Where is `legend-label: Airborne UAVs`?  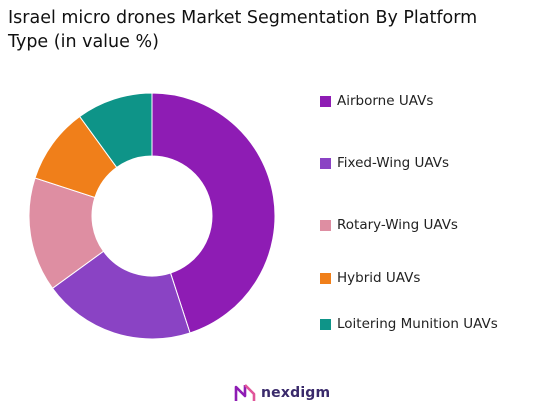
legend-label: Airborne UAVs is located at coordinates (385, 101).